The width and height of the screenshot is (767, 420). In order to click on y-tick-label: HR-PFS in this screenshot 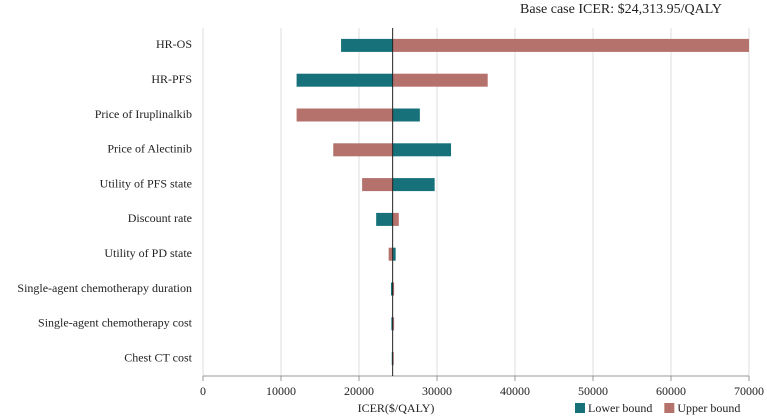, I will do `click(171, 79)`.